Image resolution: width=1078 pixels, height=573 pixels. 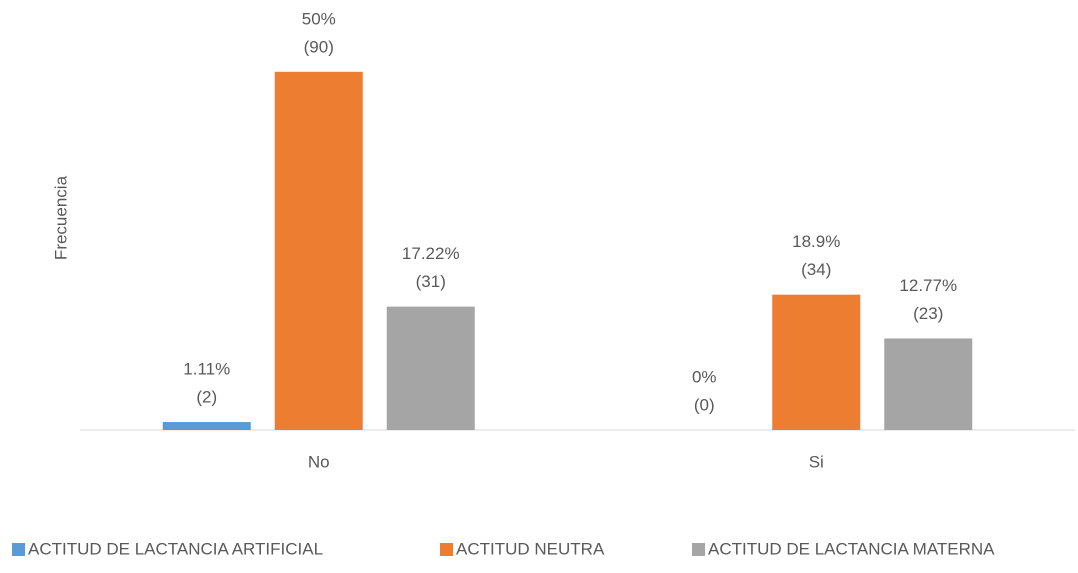 I want to click on legend-label: ACTITUD DE LACTANCIA ARTIFICIAL, so click(x=175, y=548).